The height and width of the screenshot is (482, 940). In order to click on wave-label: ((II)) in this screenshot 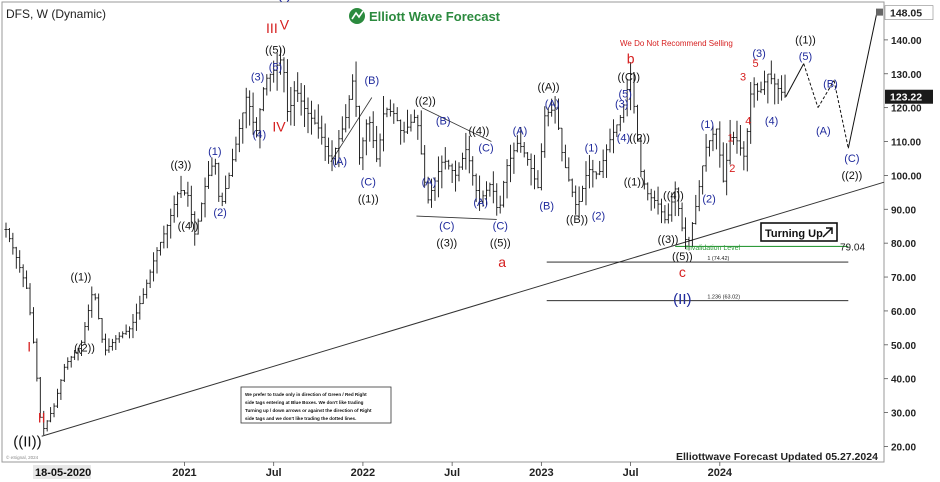, I will do `click(27, 441)`.